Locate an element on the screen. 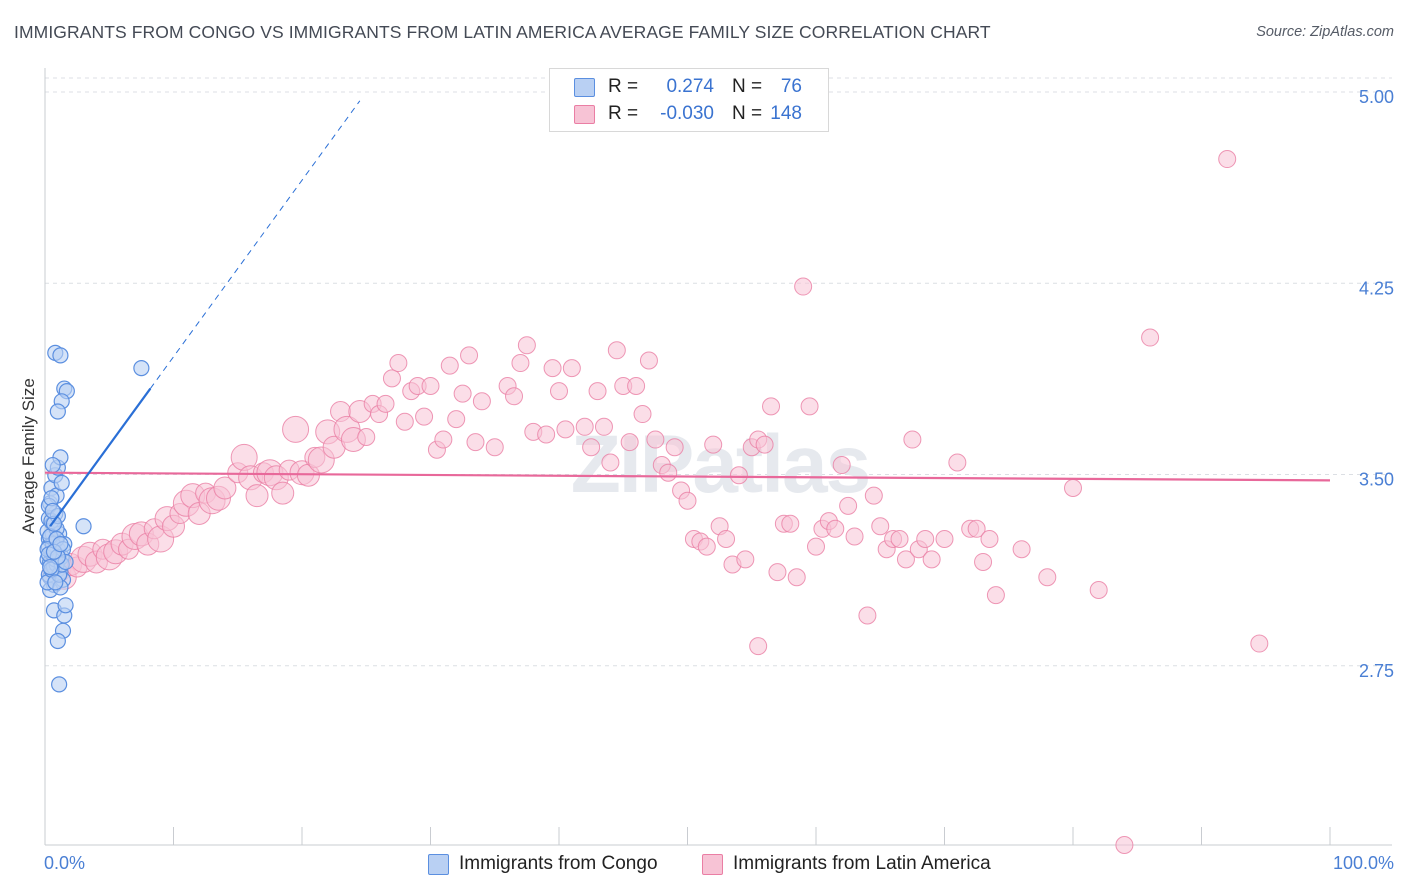  legend-row-latam: R = -0.030 N = 148 is located at coordinates (689, 113).